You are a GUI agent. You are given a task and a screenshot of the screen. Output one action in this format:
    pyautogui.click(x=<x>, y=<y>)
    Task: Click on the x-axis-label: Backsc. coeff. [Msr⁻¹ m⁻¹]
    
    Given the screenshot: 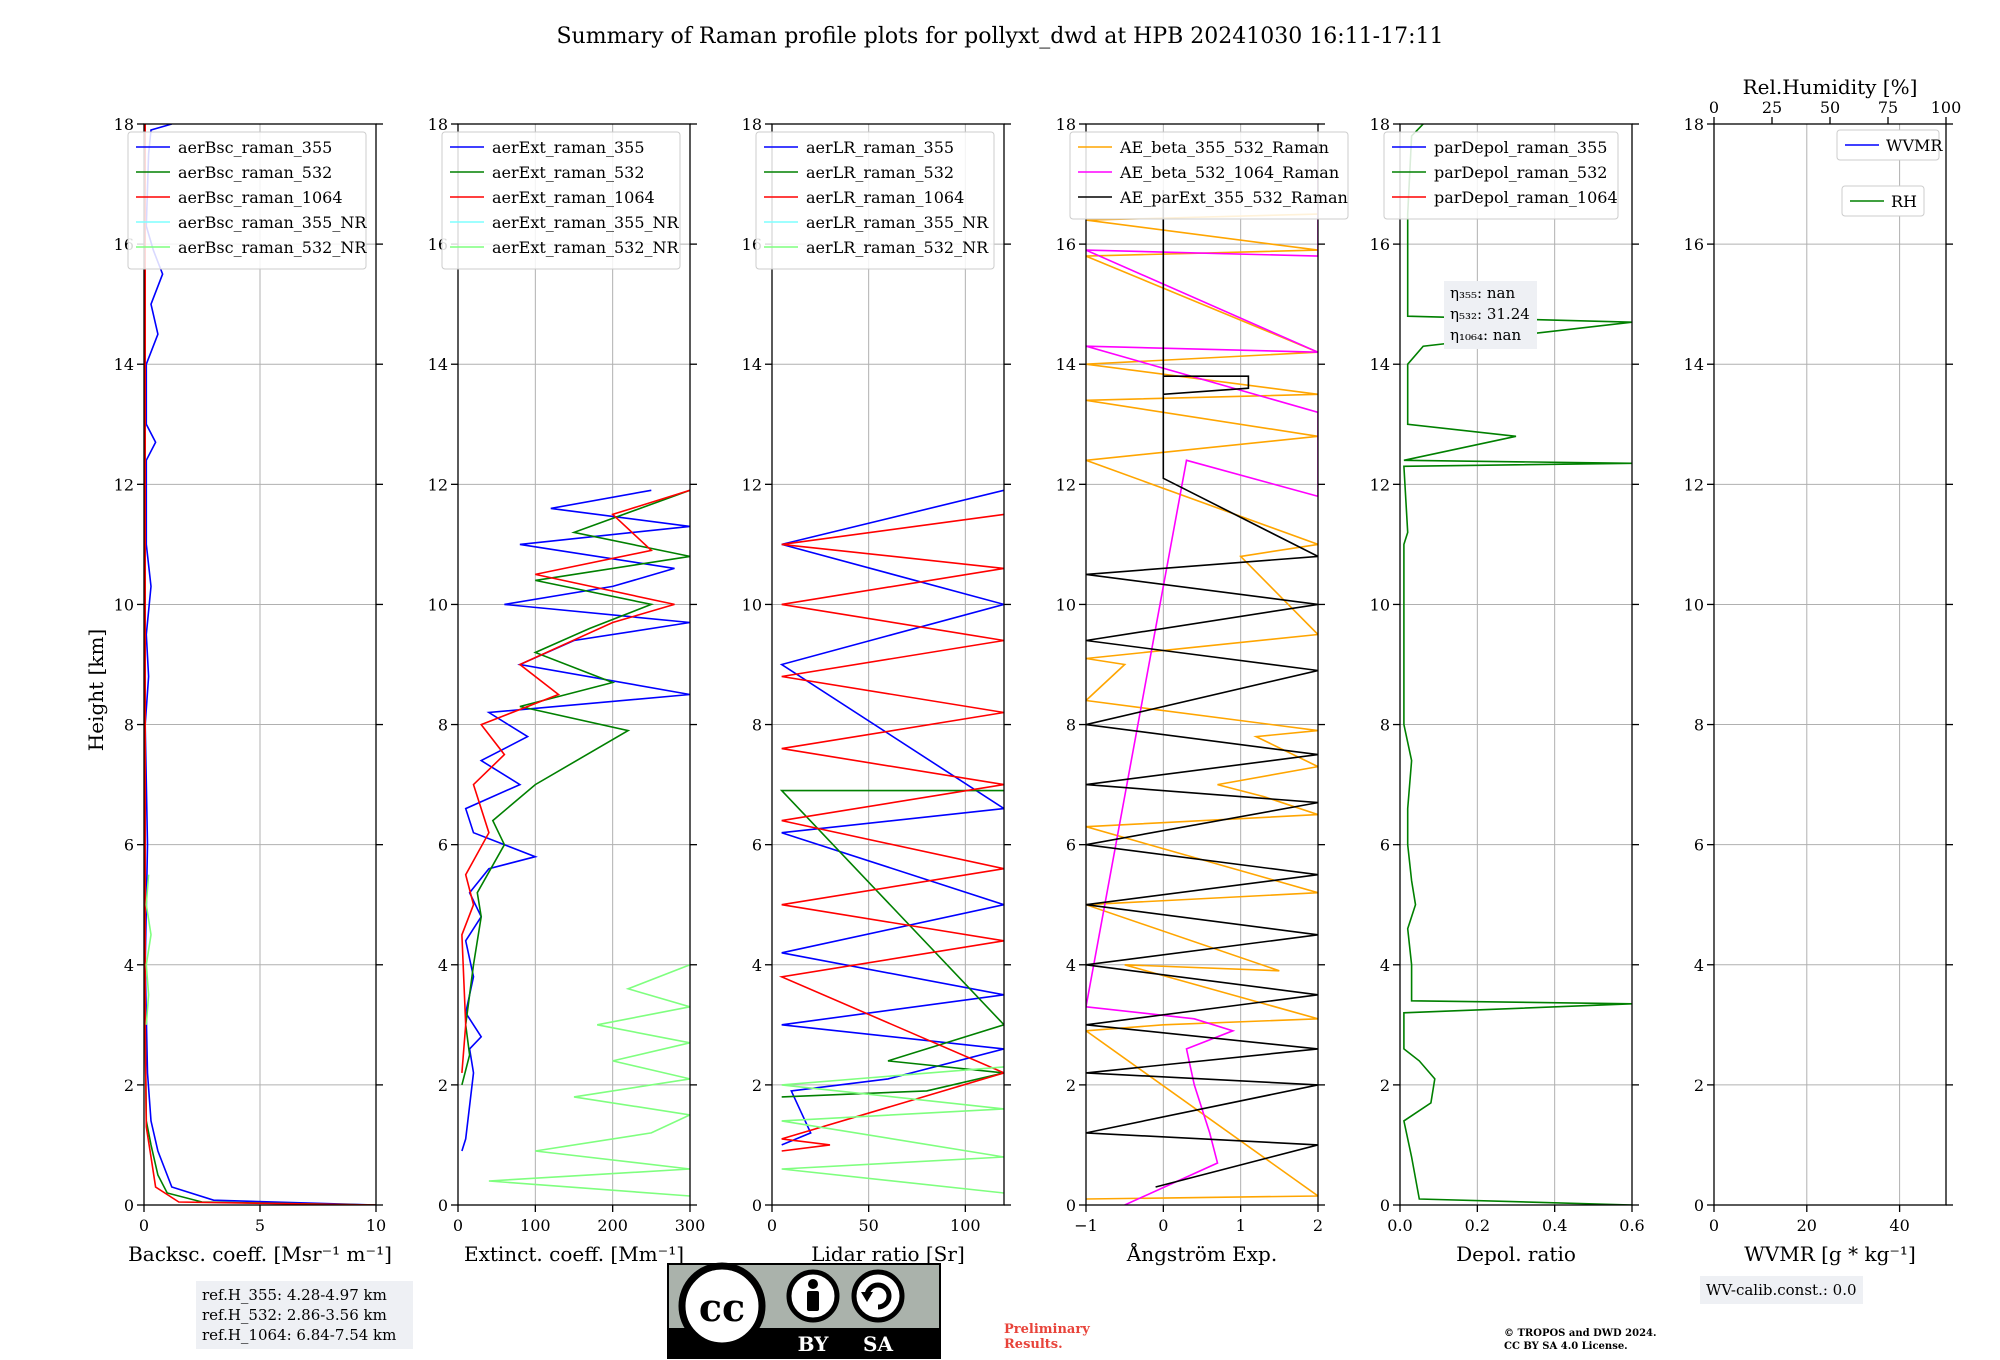 What is the action you would take?
    pyautogui.click(x=260, y=1254)
    